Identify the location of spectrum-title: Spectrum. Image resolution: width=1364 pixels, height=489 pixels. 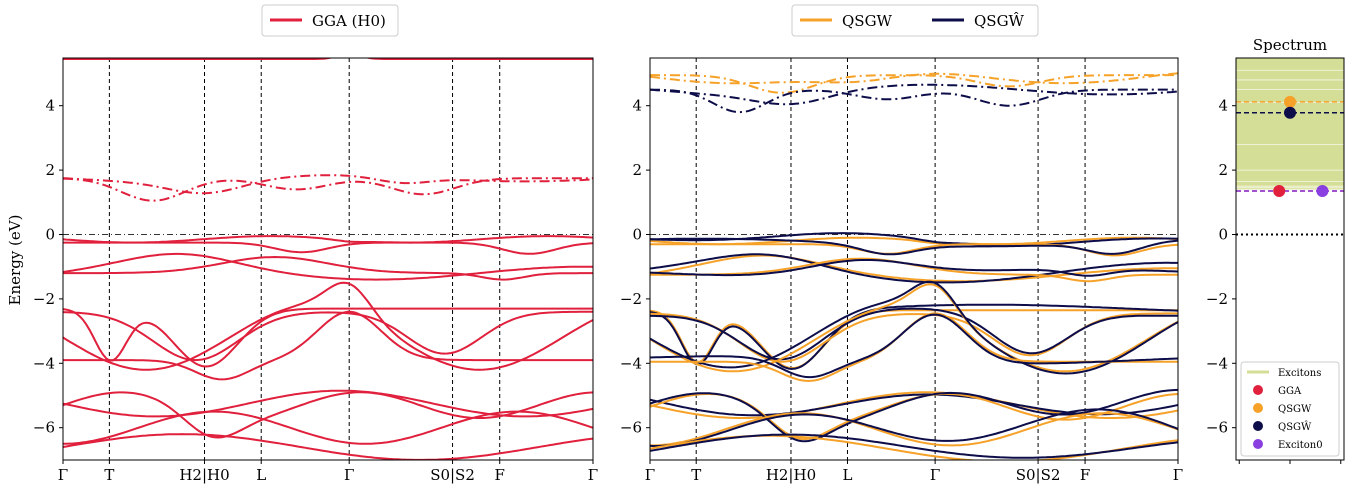
(1290, 45).